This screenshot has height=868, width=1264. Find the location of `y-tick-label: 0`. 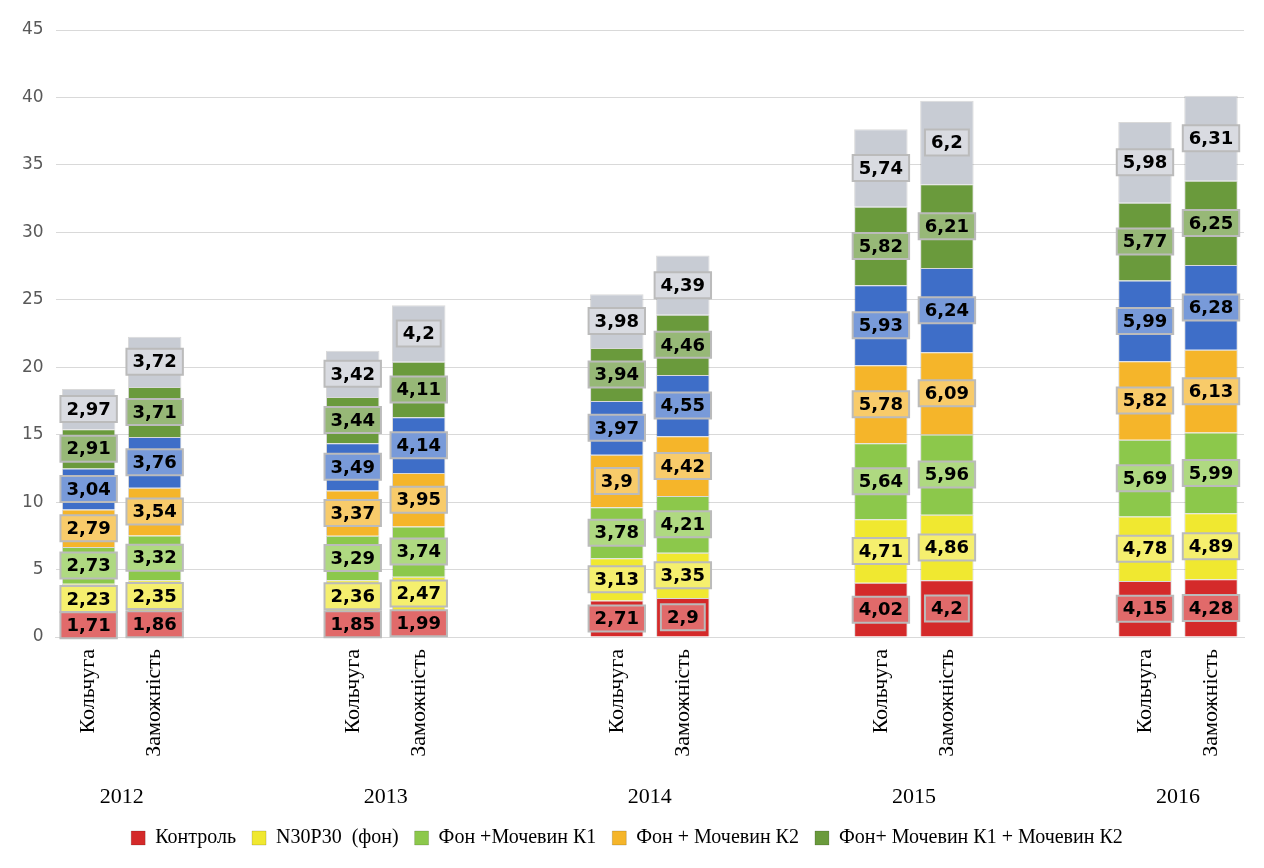

y-tick-label: 0 is located at coordinates (38, 635).